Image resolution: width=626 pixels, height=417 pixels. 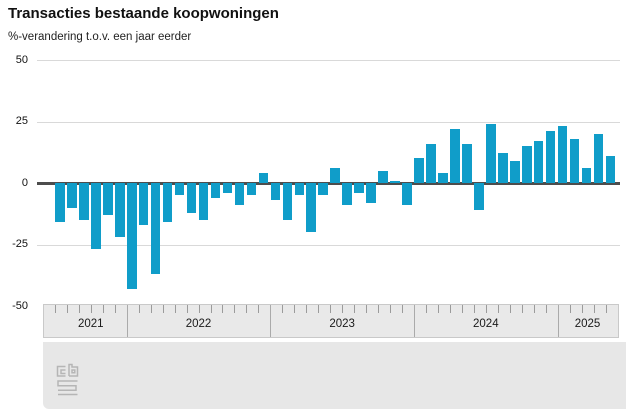 I want to click on chart-subtitle: %-verandering t.o.v. een jaar eerder, so click(x=100, y=37).